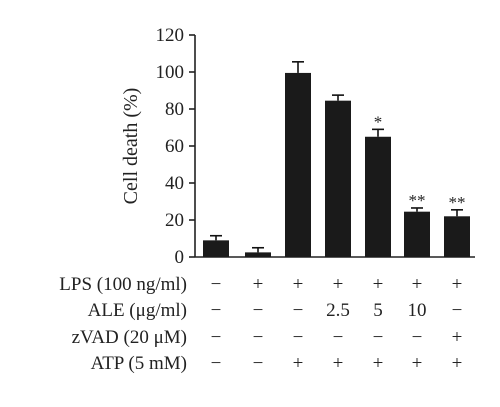  What do you see at coordinates (378, 310) in the screenshot?
I see `condition-value: 5` at bounding box center [378, 310].